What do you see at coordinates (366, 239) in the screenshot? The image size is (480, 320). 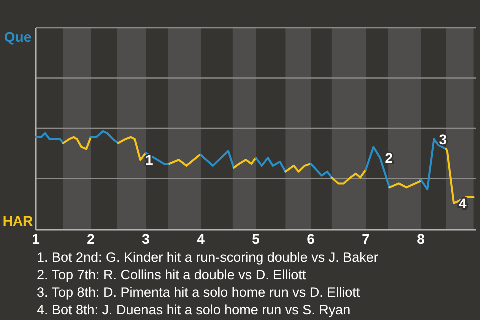 I see `x-tick-label: 7` at bounding box center [366, 239].